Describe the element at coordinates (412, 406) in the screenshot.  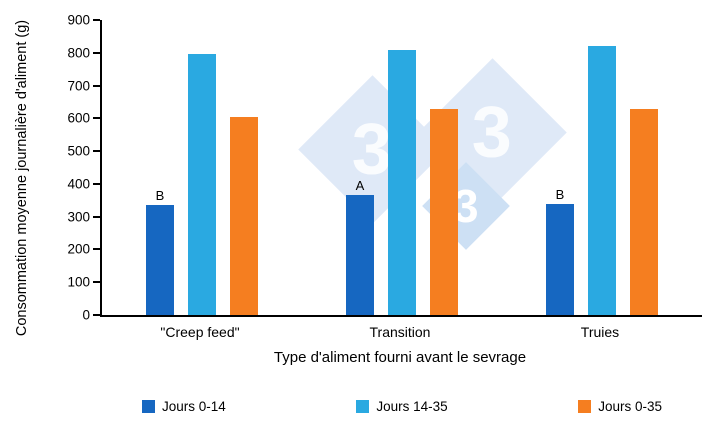
I see `legend-label: Jours 14-35` at that location.